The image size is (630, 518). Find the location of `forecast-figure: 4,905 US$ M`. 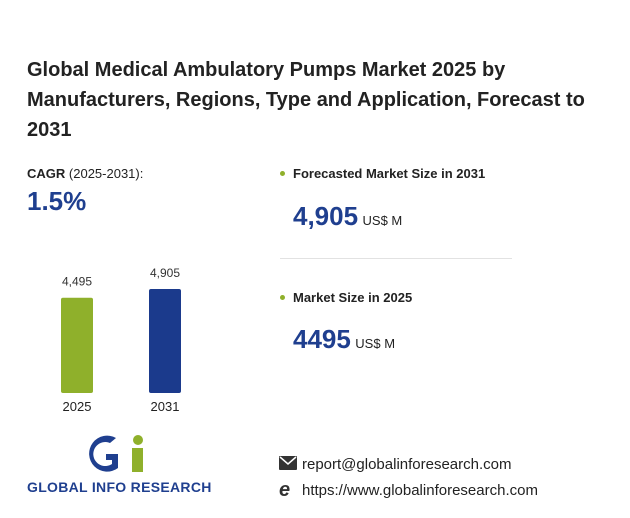

forecast-figure: 4,905 US$ M is located at coordinates (347, 216).